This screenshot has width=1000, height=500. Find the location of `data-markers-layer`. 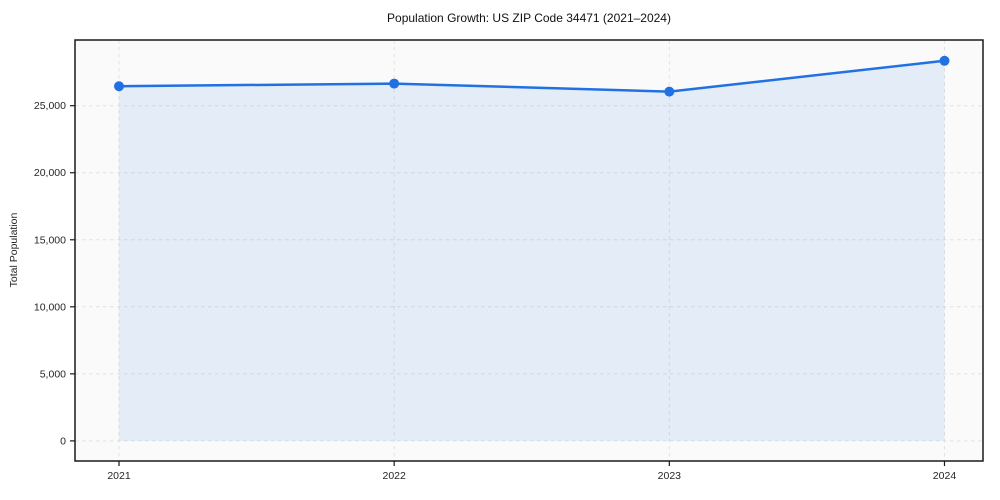

data-markers-layer is located at coordinates (532, 76).